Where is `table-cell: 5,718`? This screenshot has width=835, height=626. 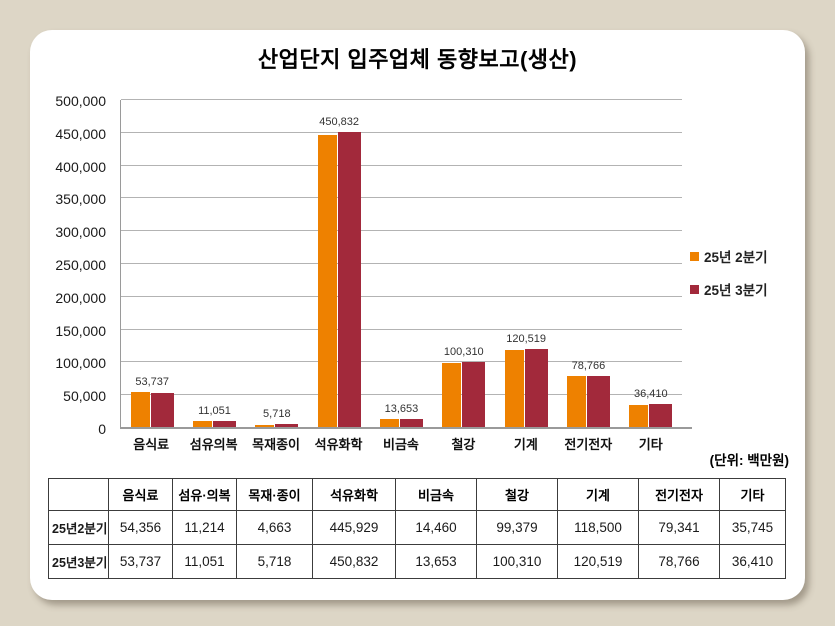
table-cell: 5,718 is located at coordinates (274, 561).